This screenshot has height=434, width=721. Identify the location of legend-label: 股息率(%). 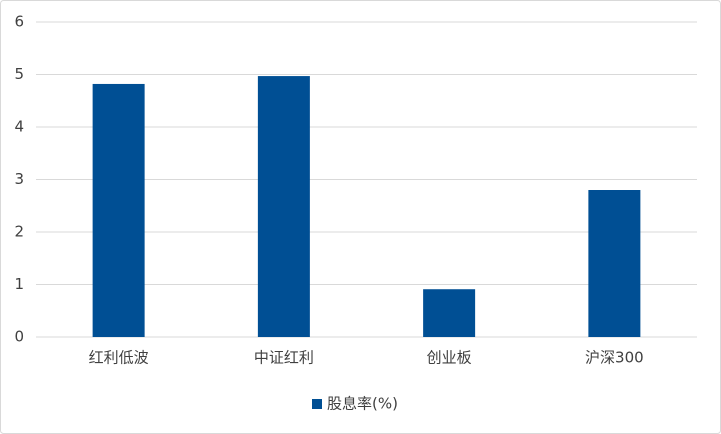
(362, 404).